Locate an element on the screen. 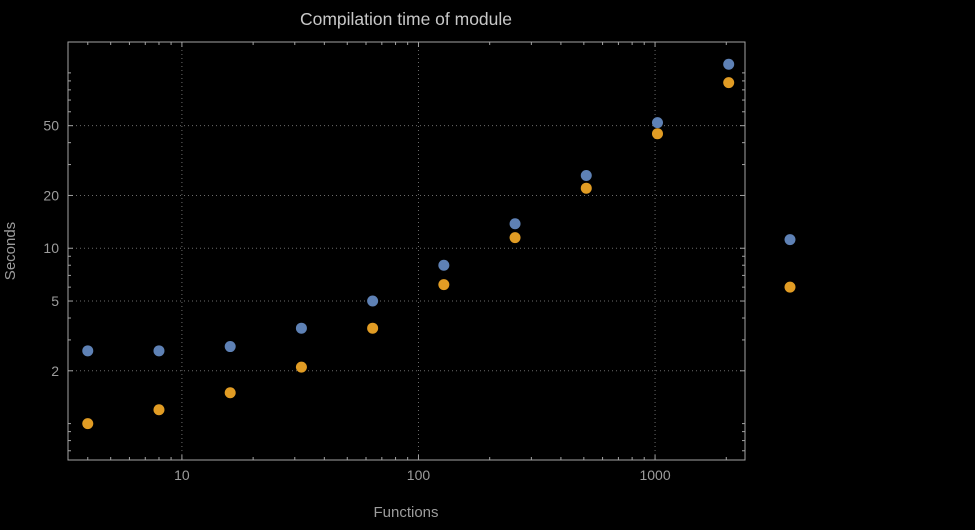 This screenshot has width=975, height=530. y-tick-label: 20 is located at coordinates (51, 195).